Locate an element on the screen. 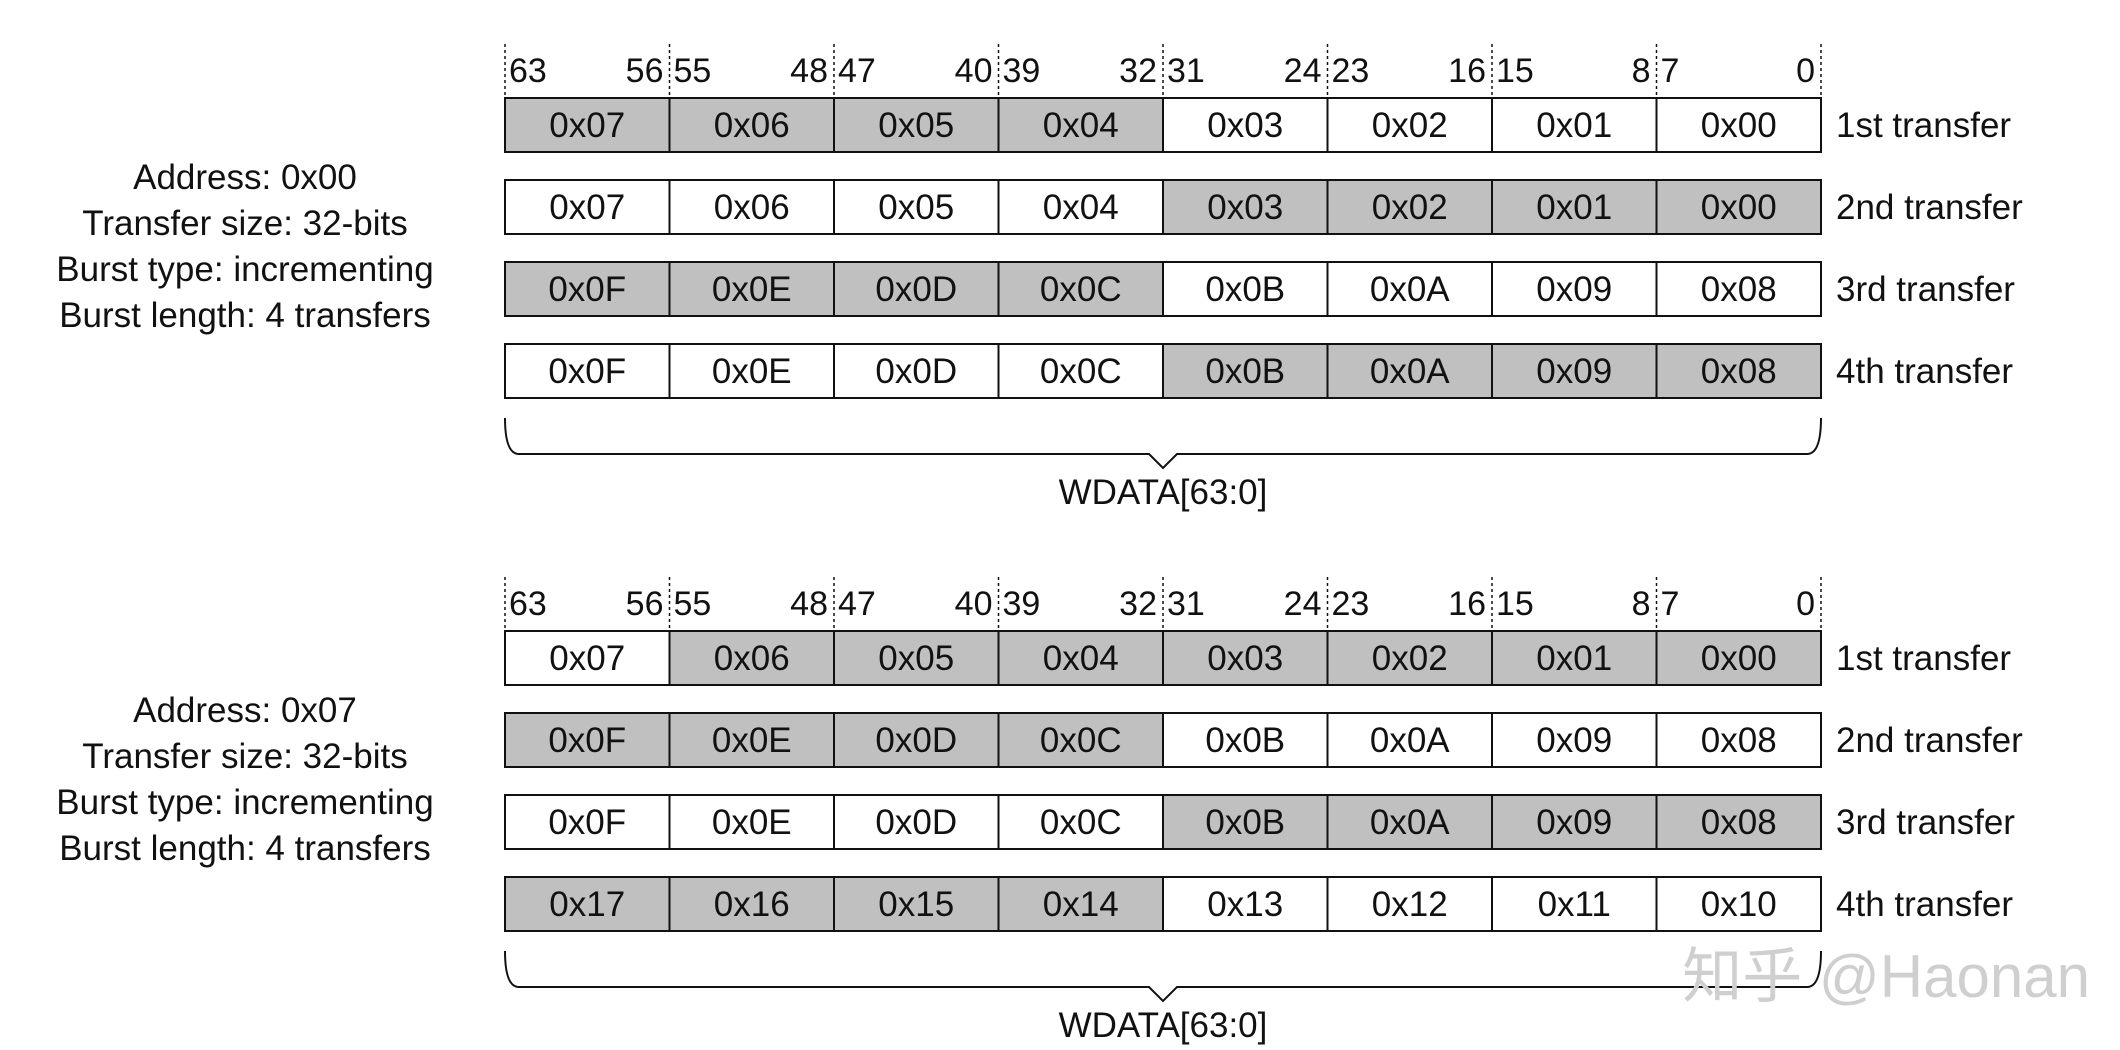 The height and width of the screenshot is (1050, 2120). bit-label-high: 23 is located at coordinates (1351, 71).